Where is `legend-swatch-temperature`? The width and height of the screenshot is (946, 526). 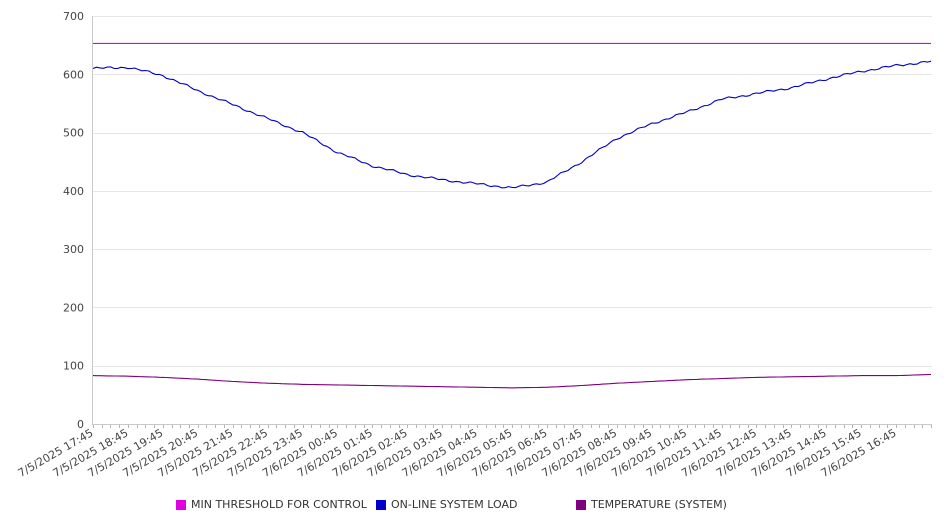 legend-swatch-temperature is located at coordinates (581, 504).